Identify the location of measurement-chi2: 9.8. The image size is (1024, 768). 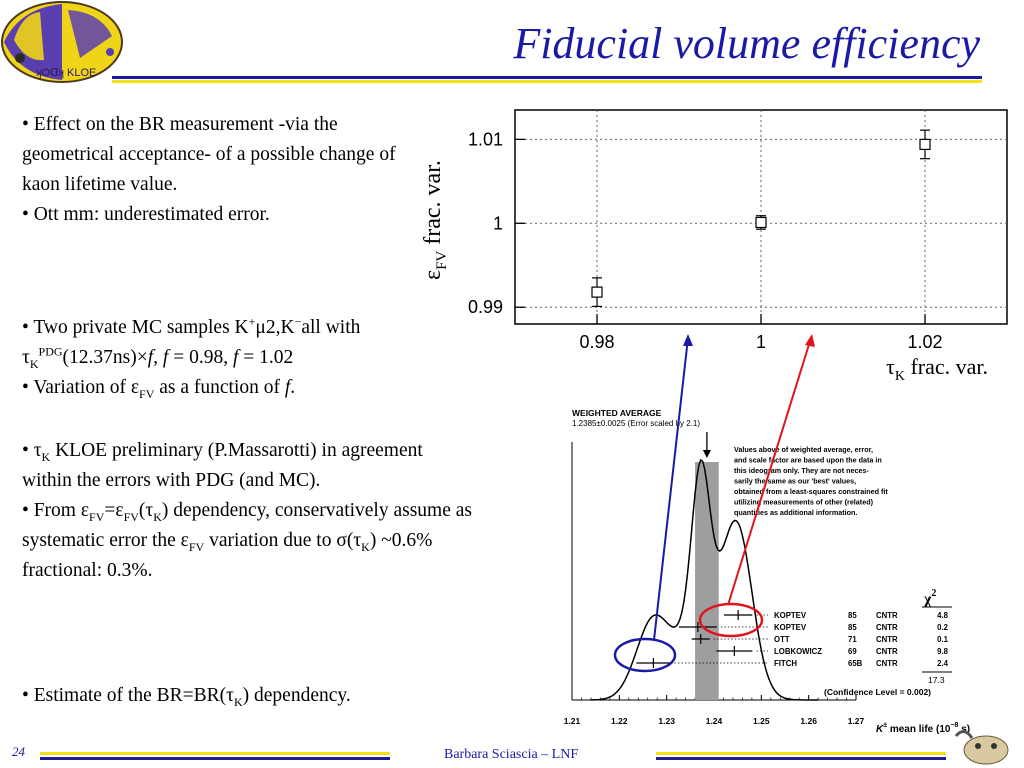
(943, 651).